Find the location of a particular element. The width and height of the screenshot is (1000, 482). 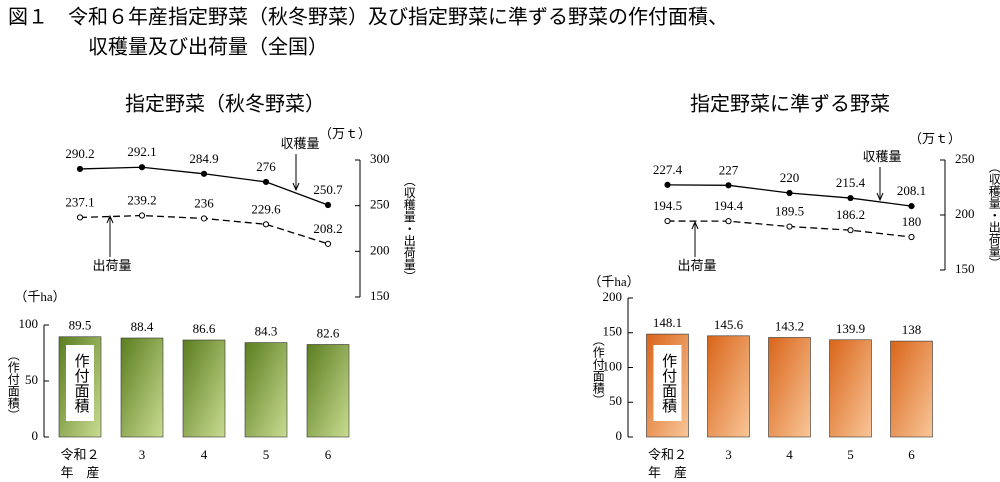

value-label: 89.5 is located at coordinates (80, 325).